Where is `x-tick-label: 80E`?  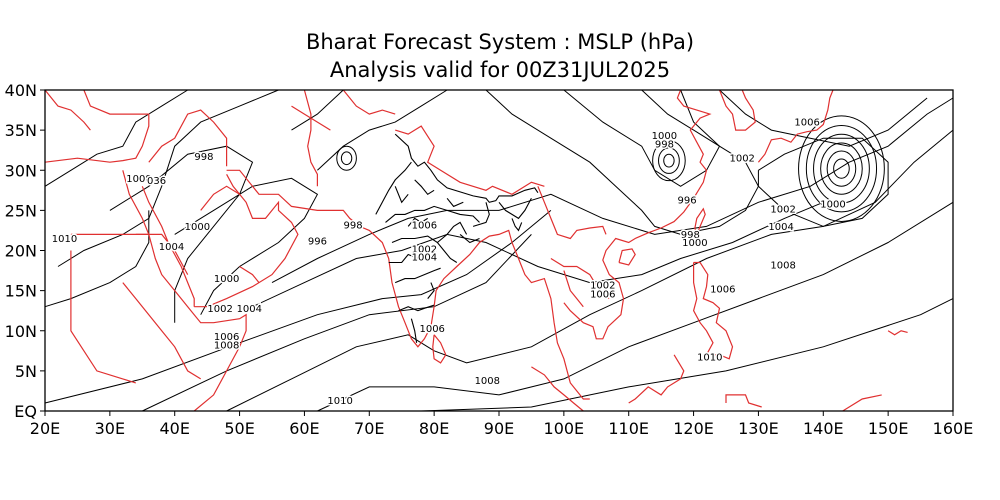 x-tick-label: 80E is located at coordinates (434, 428).